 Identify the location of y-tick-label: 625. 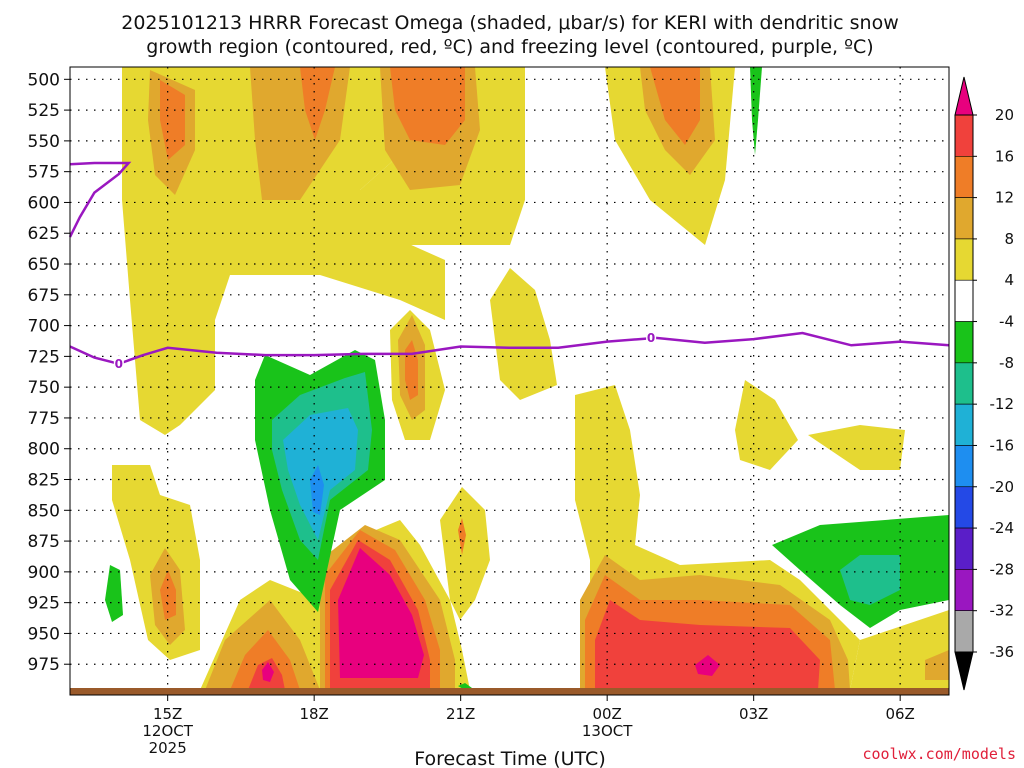
(44, 234).